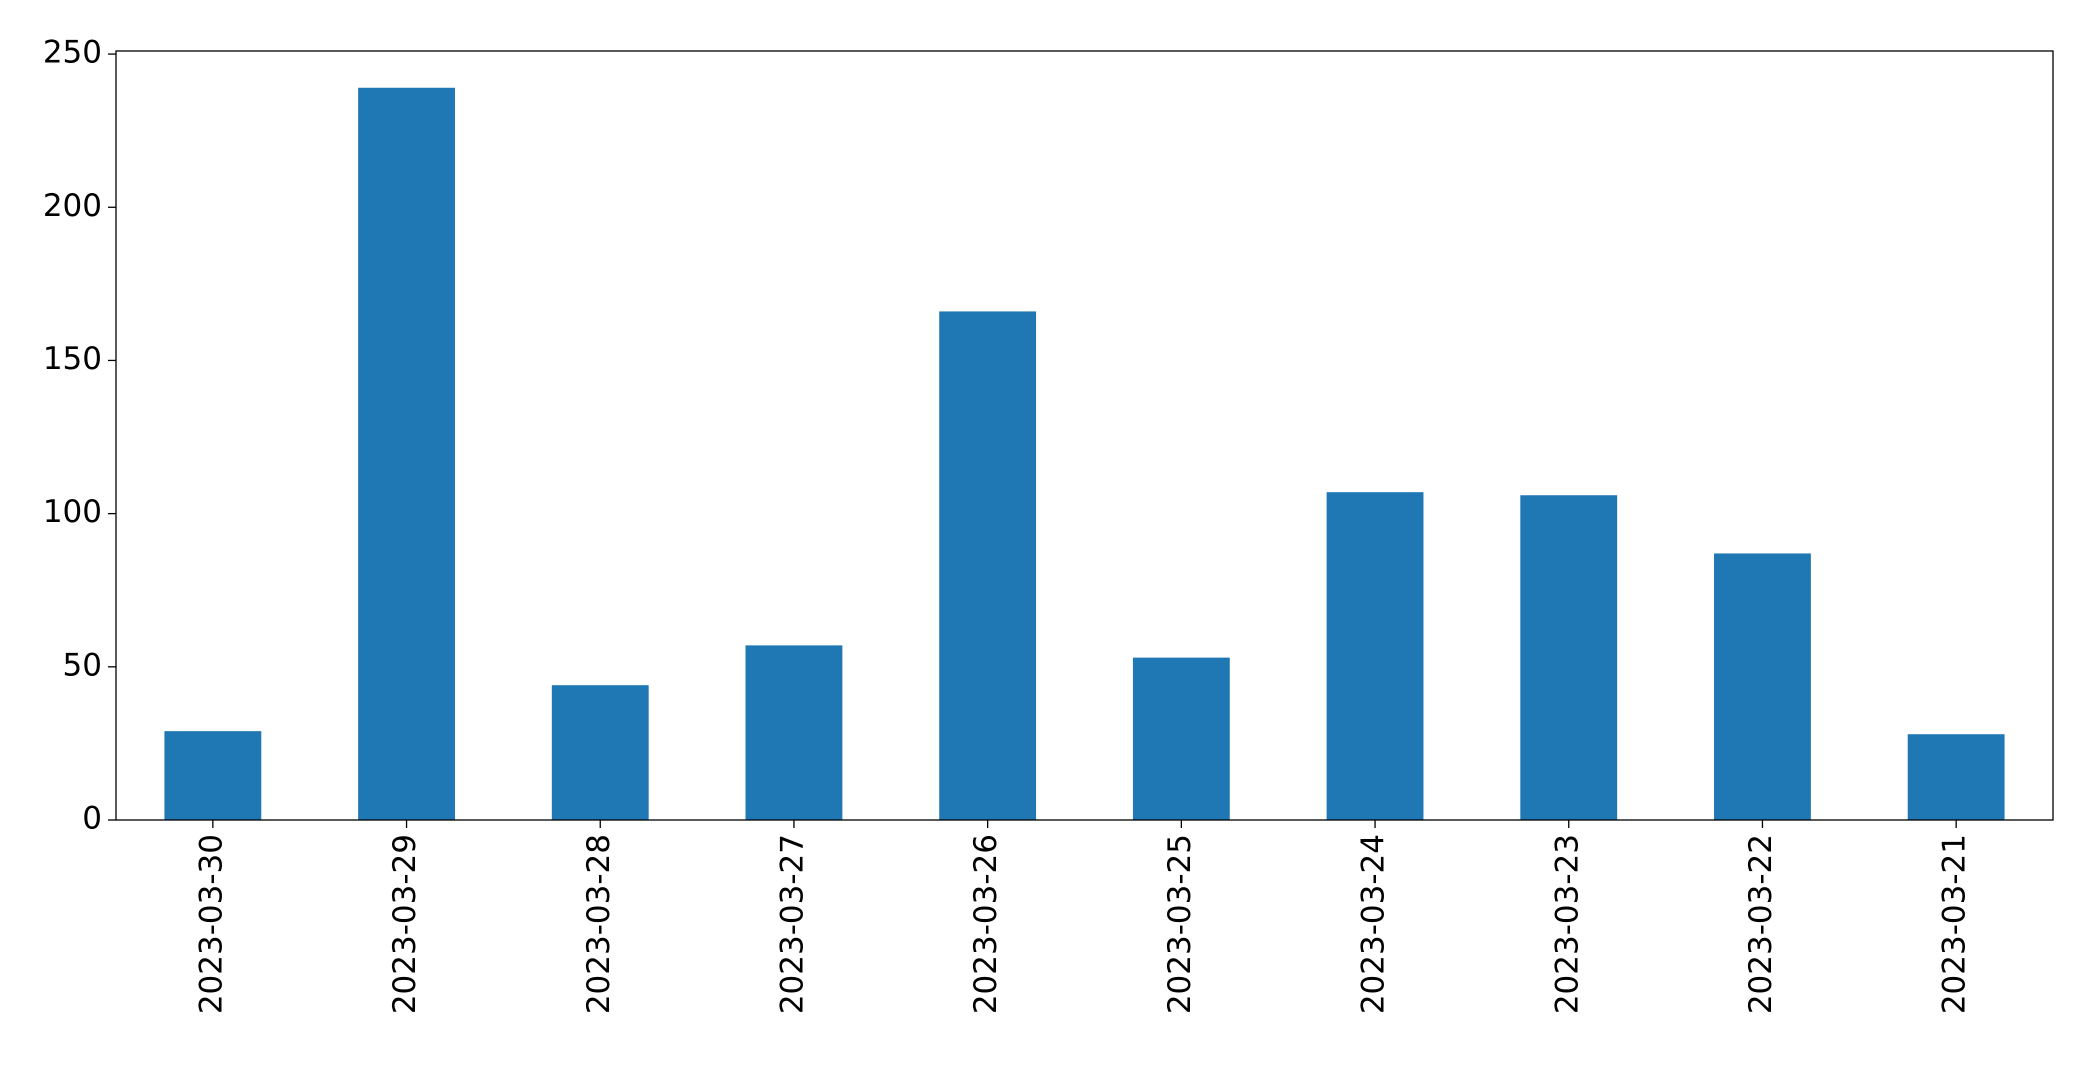 The image size is (2093, 1072). Describe the element at coordinates (72, 53) in the screenshot. I see `y-tick-label: 250` at that location.